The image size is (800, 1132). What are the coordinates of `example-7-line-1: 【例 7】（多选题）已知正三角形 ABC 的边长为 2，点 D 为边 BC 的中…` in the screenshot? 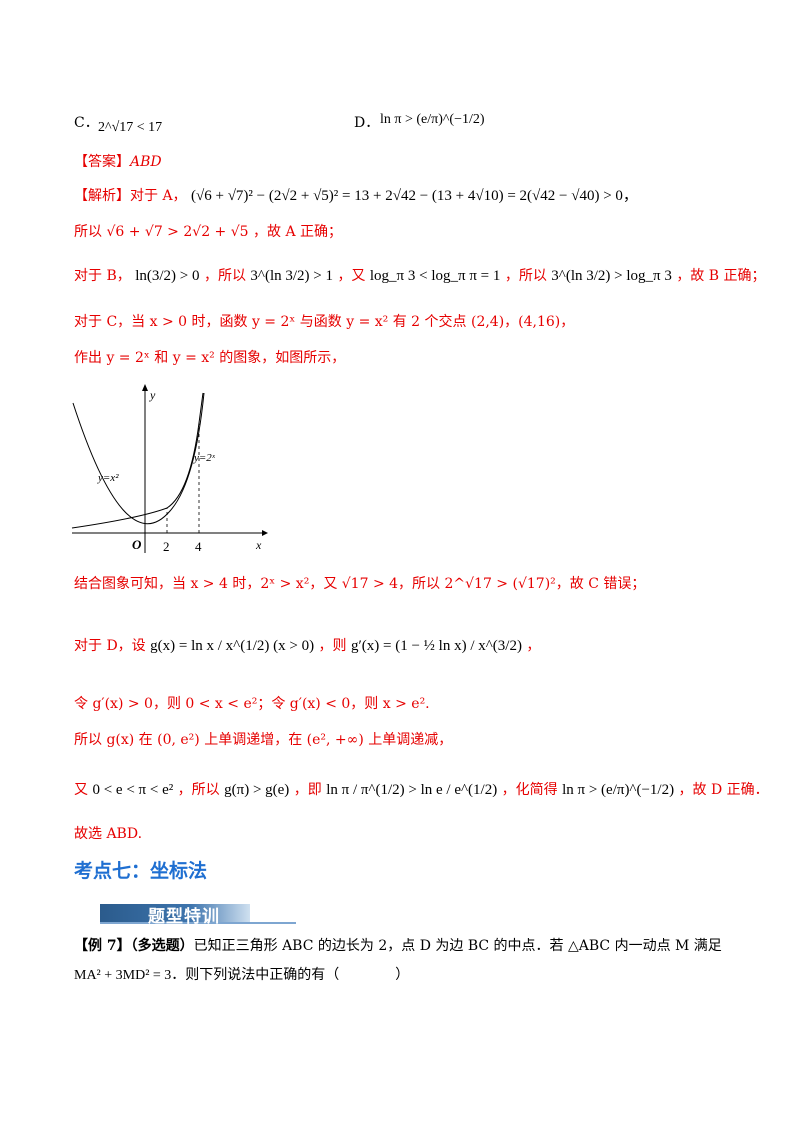 It's located at (398, 946).